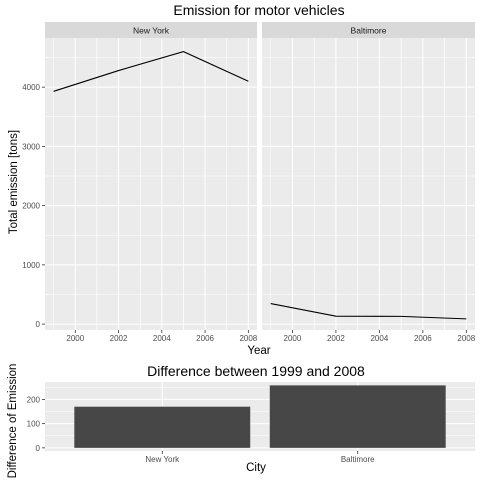  I want to click on bar-chart-x-axis-label: City, so click(256, 468).